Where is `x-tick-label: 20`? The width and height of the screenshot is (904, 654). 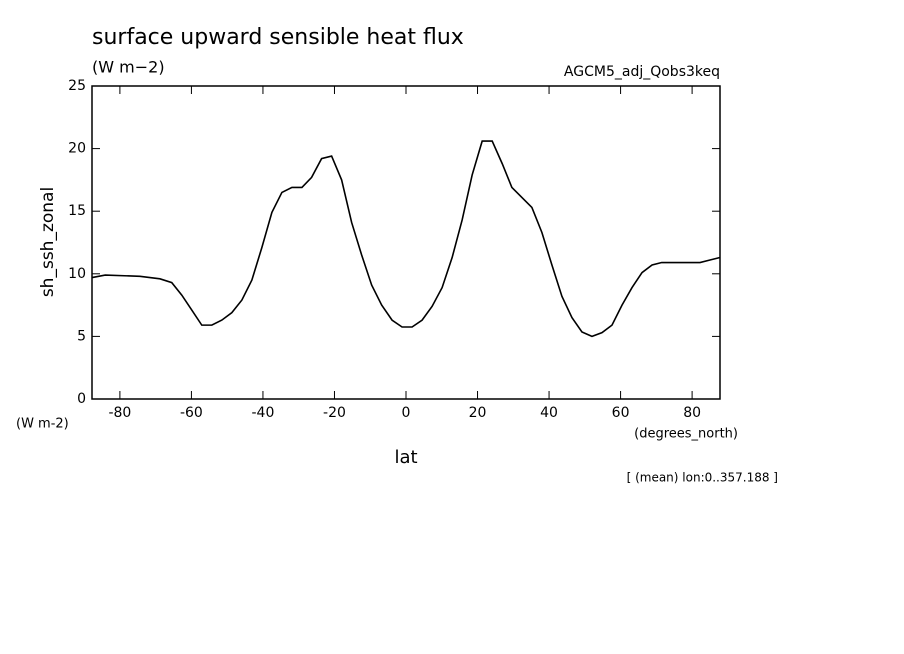 x-tick-label: 20 is located at coordinates (478, 413).